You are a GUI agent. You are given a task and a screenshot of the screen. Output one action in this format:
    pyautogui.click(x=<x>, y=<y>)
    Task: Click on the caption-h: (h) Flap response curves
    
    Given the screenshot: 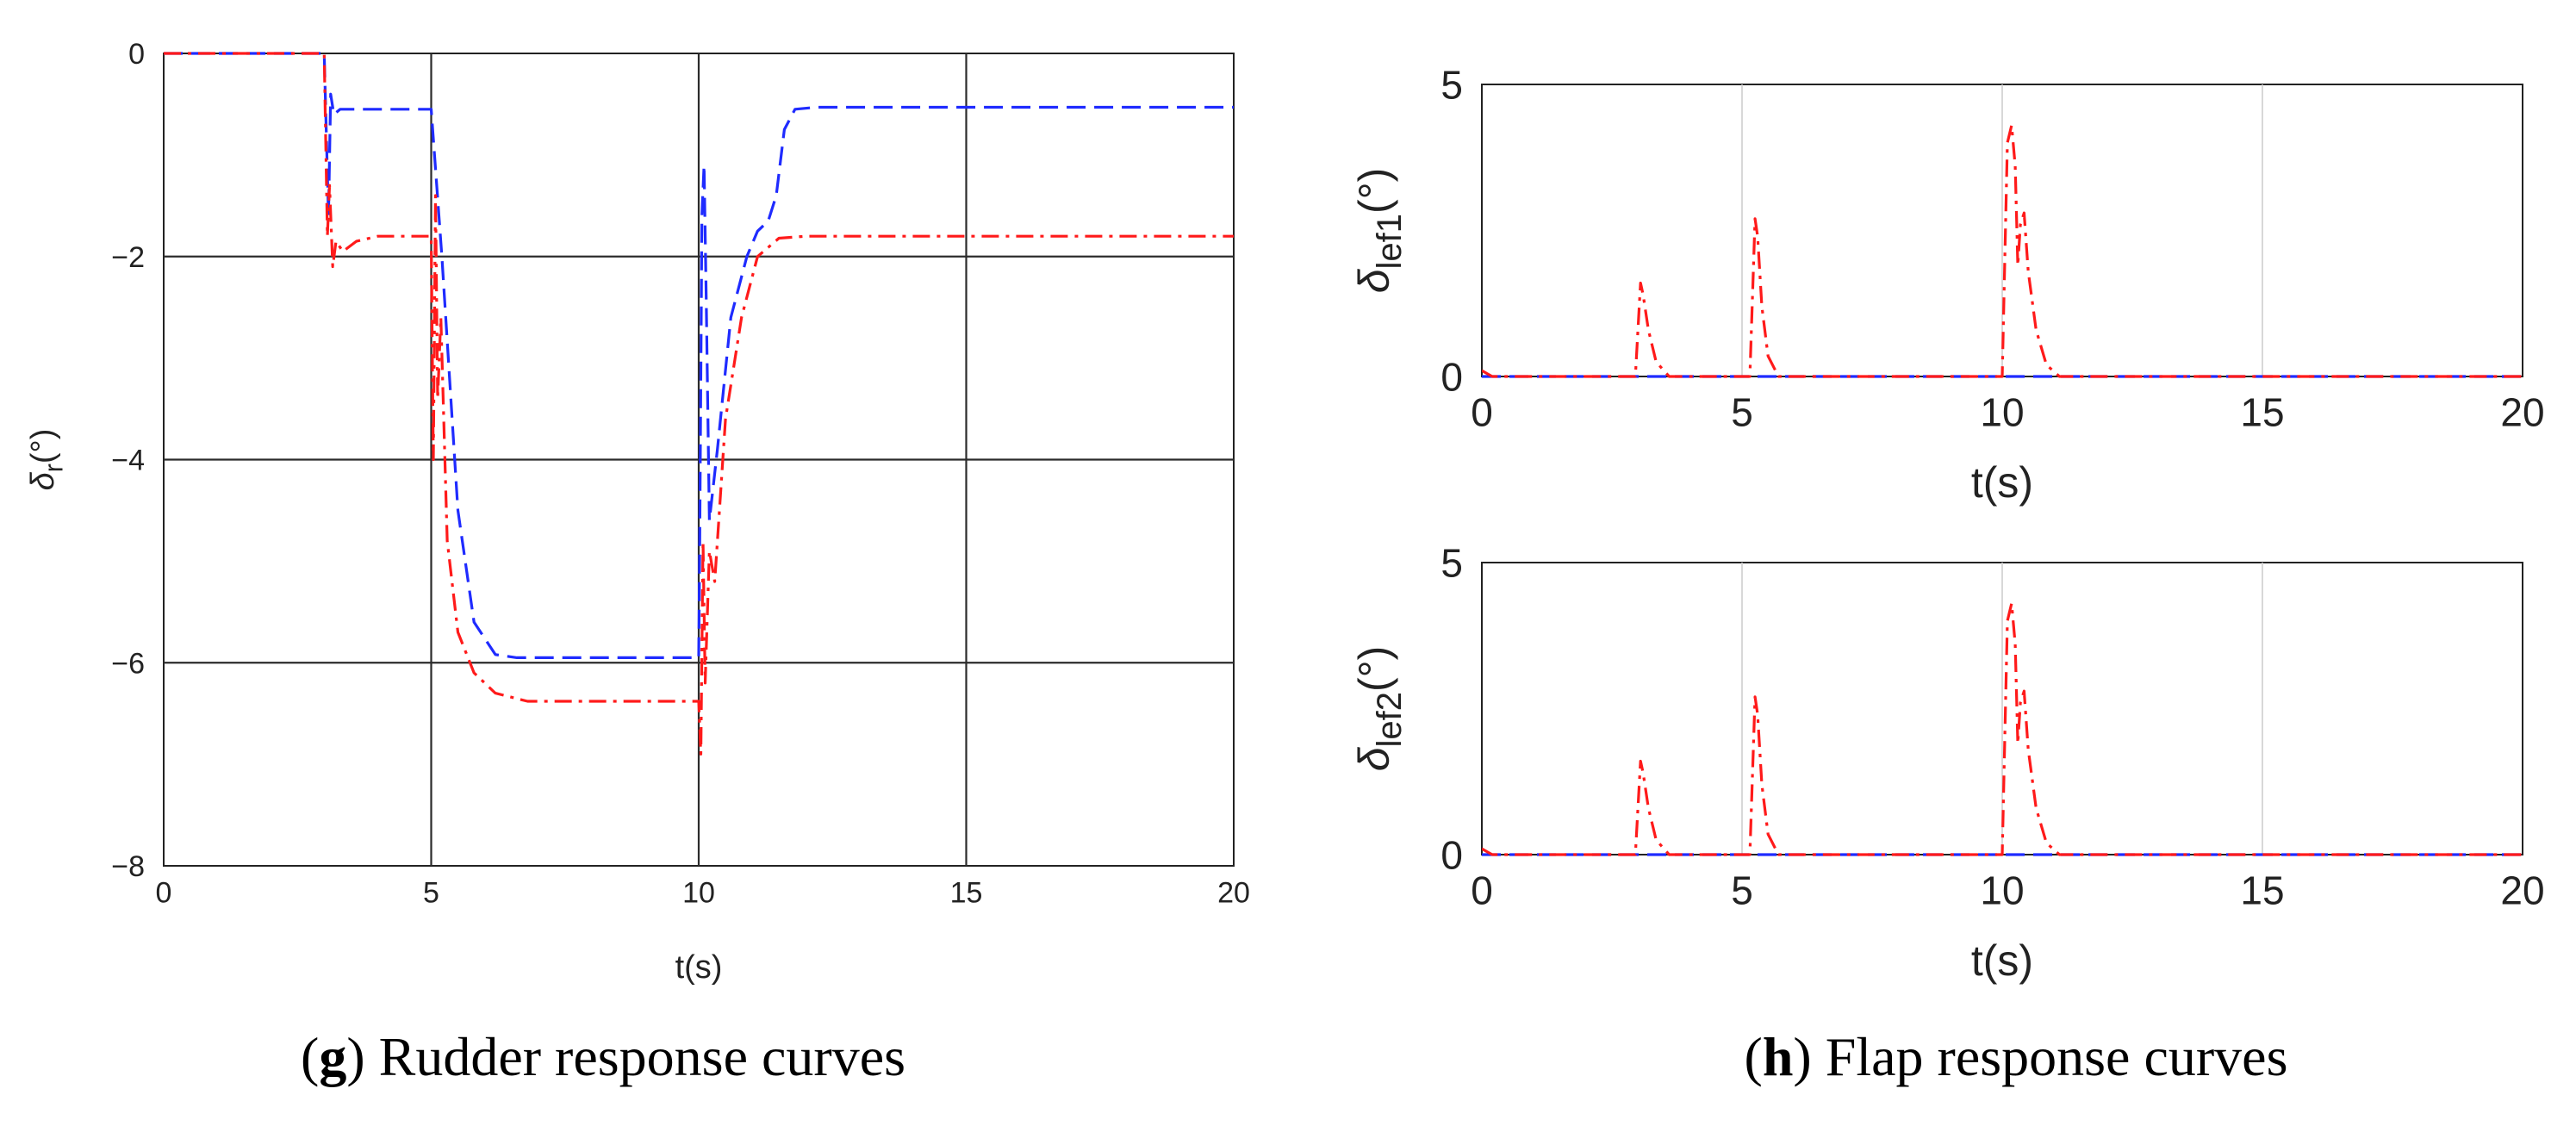 What is the action you would take?
    pyautogui.click(x=2016, y=1056)
    